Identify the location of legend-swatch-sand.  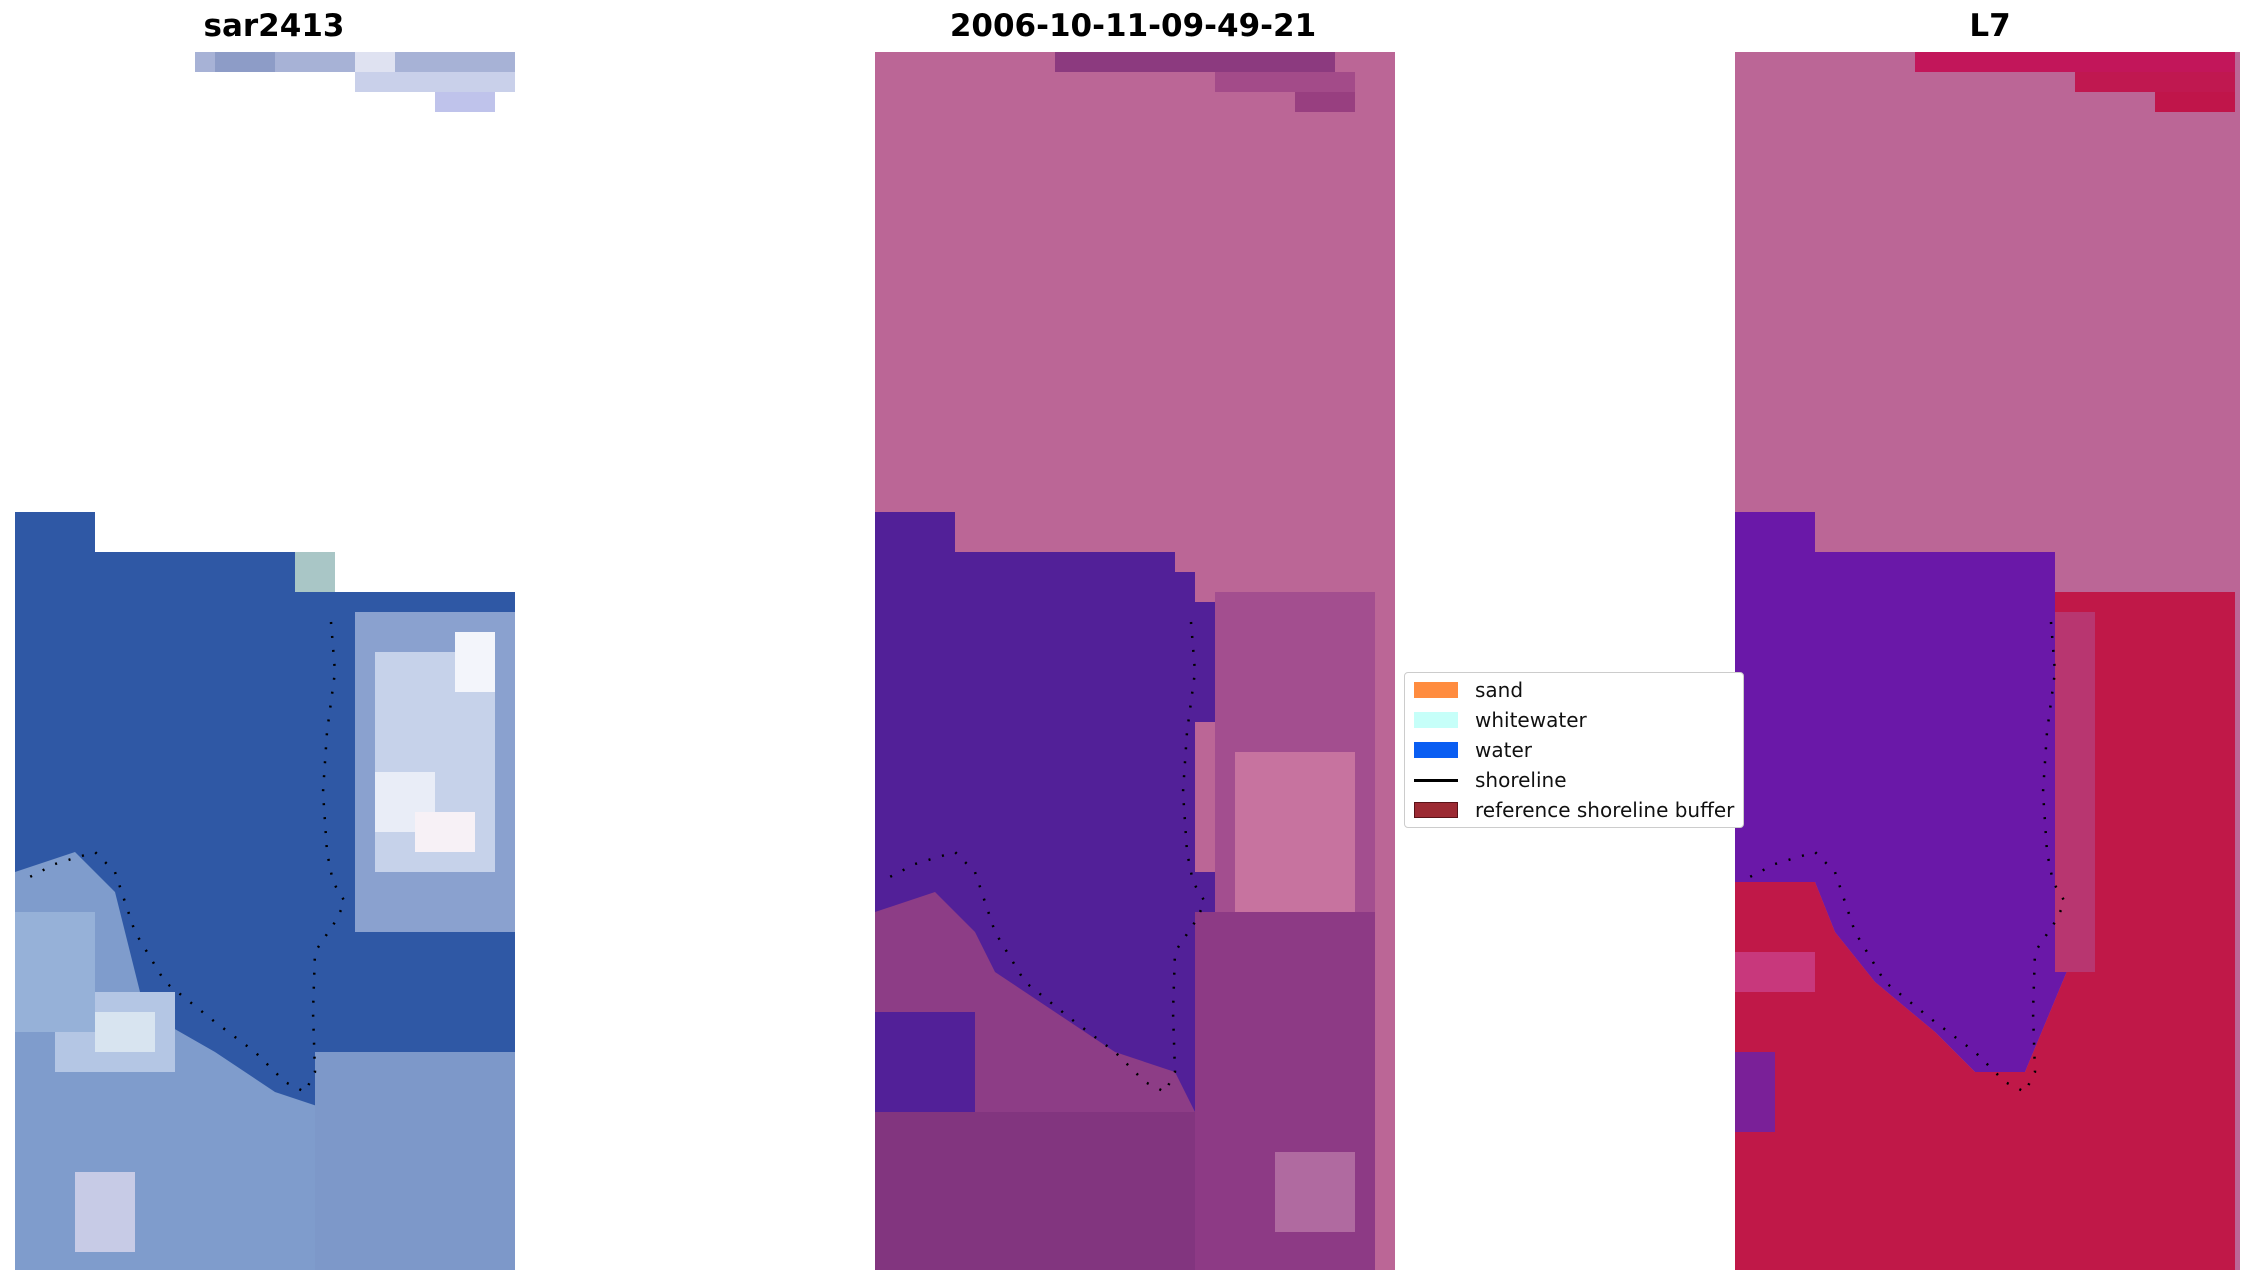
(1436, 690).